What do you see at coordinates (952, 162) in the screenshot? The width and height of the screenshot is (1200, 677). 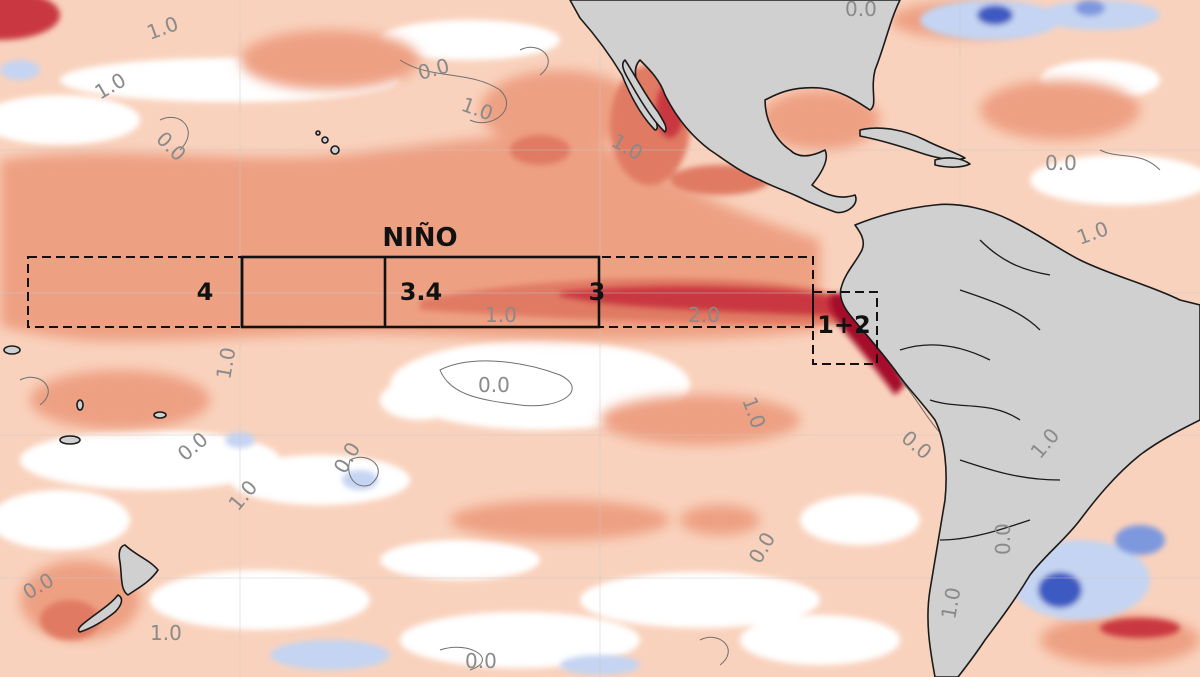 I see `hispaniola-island` at bounding box center [952, 162].